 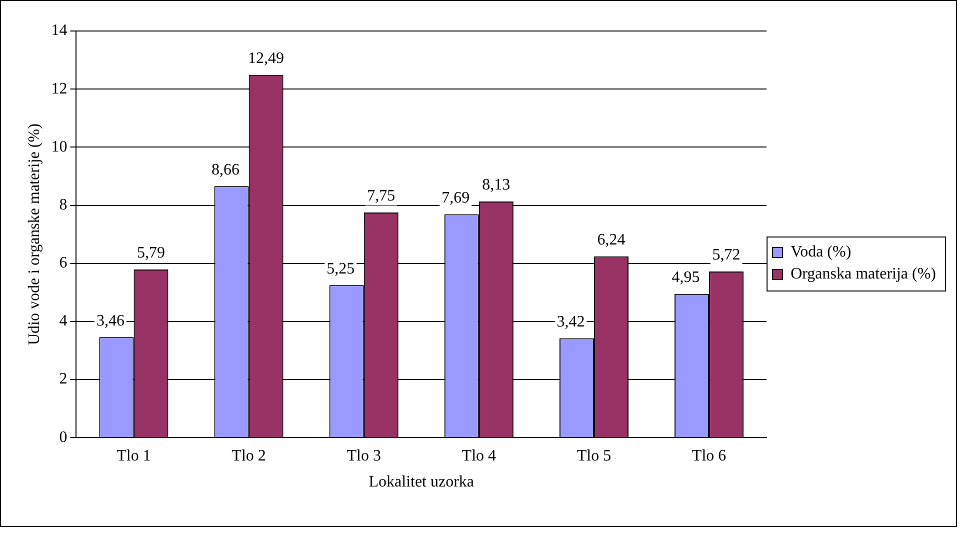 What do you see at coordinates (709, 455) in the screenshot?
I see `x-tick-label: Tlo 6` at bounding box center [709, 455].